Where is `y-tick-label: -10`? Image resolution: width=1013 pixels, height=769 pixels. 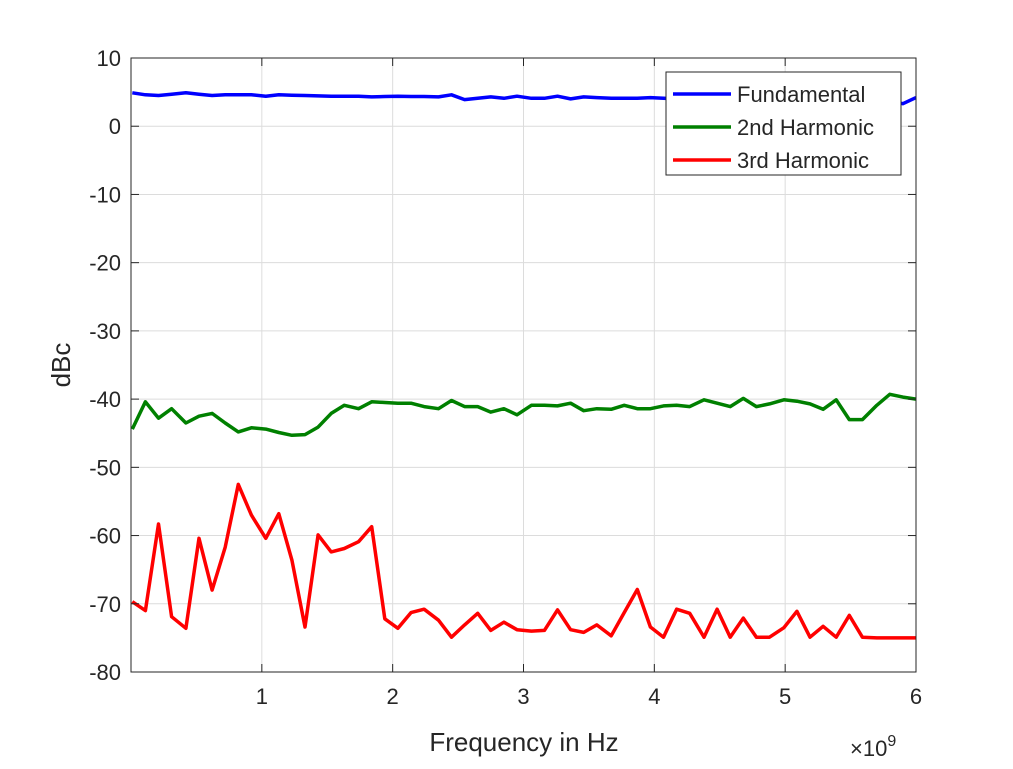 y-tick-label: -10 is located at coordinates (105, 194).